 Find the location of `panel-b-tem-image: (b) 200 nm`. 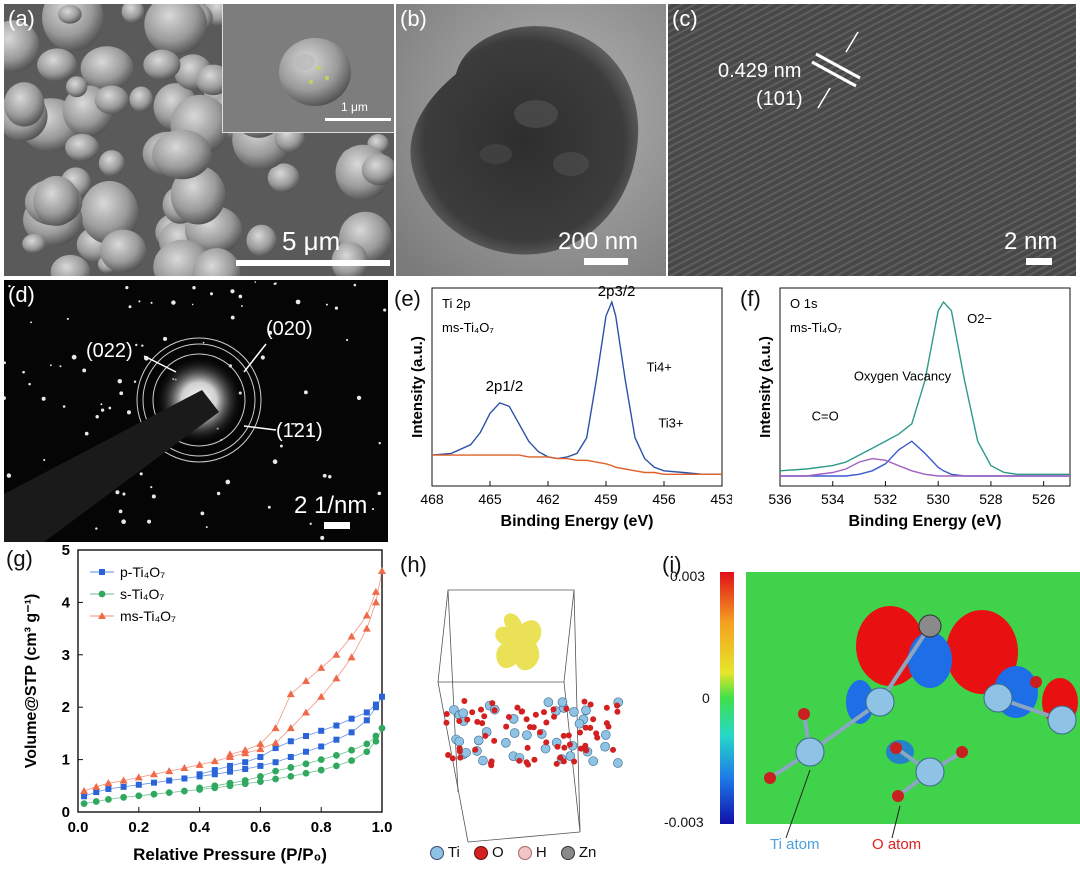

panel-b-tem-image: (b) 200 nm is located at coordinates (531, 140).